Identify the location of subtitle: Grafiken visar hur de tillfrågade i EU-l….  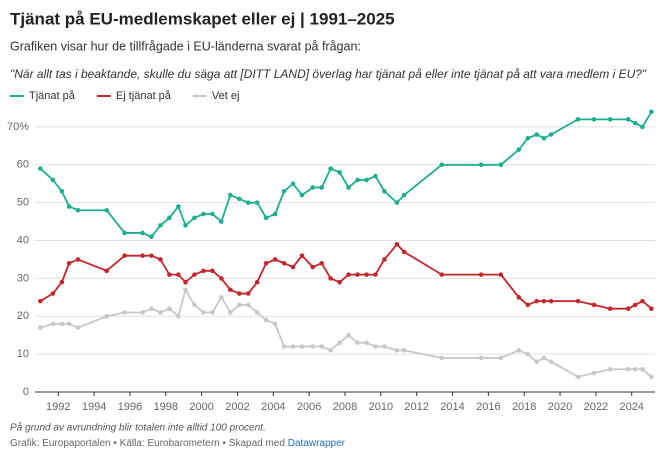
(185, 46).